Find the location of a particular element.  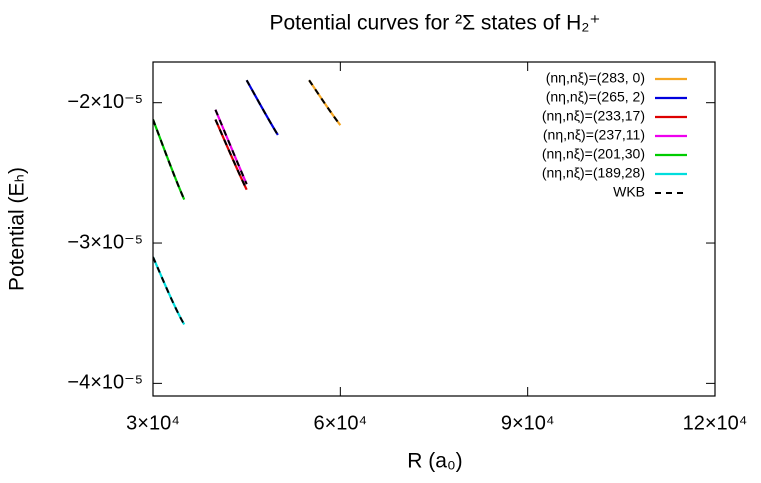

chart-title: Potential curves for ²Σ states of H₂⁺ is located at coordinates (434, 23).